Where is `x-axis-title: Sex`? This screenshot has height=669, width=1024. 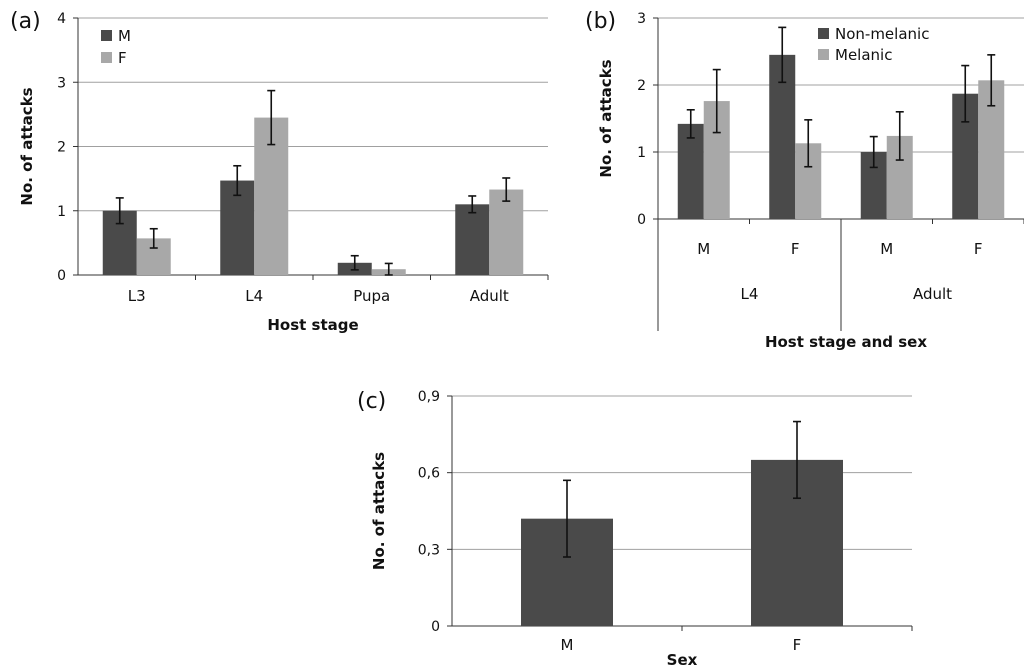 x-axis-title: Sex is located at coordinates (682, 660).